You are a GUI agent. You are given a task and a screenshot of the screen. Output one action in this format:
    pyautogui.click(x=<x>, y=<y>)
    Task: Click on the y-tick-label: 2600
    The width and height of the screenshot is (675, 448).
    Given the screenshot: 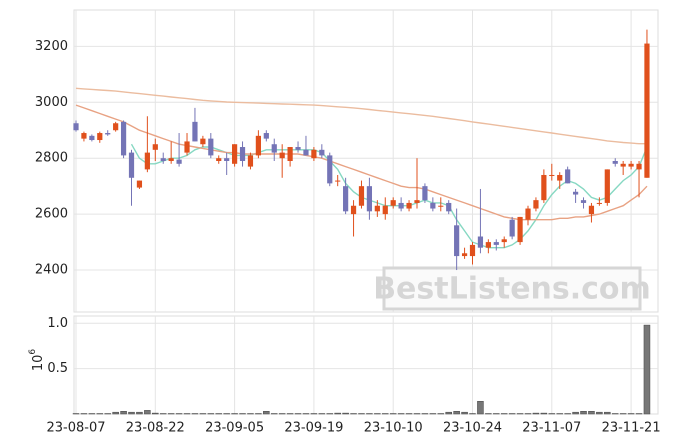 What is the action you would take?
    pyautogui.click(x=51, y=214)
    